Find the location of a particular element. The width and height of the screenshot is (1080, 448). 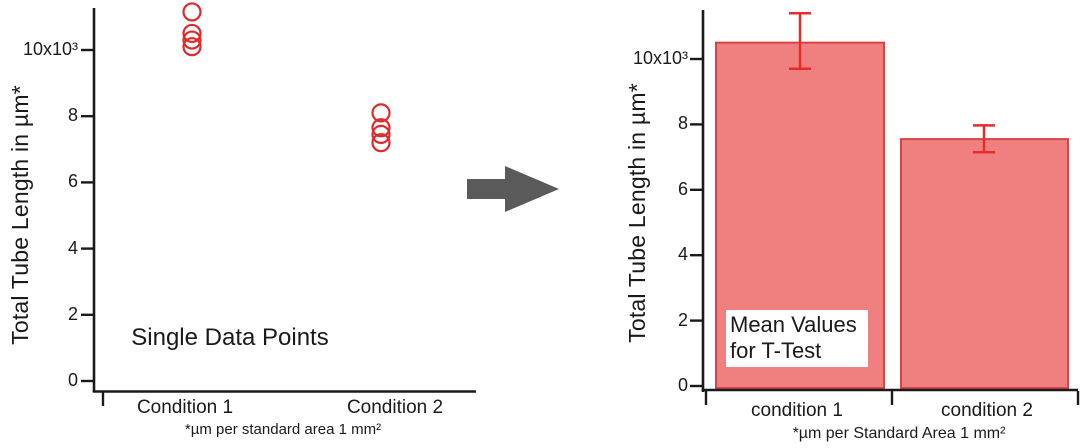

bar-y-tick-label: 0 is located at coordinates (682, 385).